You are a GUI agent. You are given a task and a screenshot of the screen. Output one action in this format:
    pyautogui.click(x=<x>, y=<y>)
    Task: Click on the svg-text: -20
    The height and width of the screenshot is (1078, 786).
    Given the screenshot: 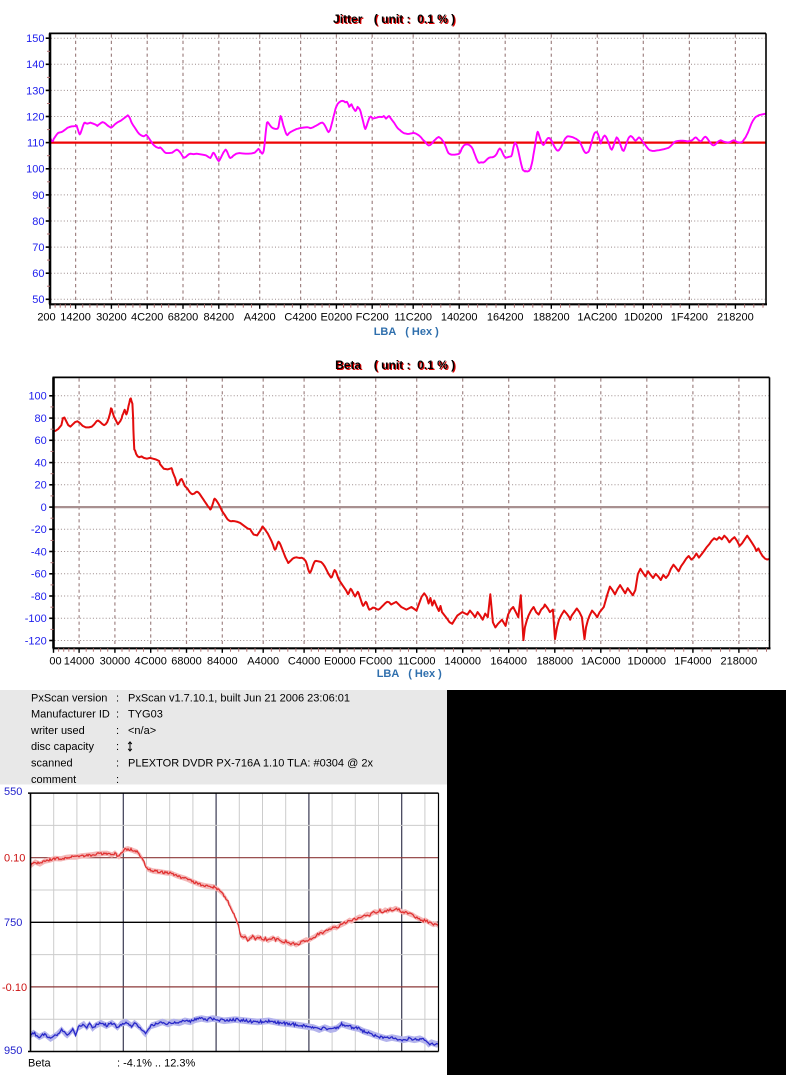 What is the action you would take?
    pyautogui.click(x=39, y=530)
    